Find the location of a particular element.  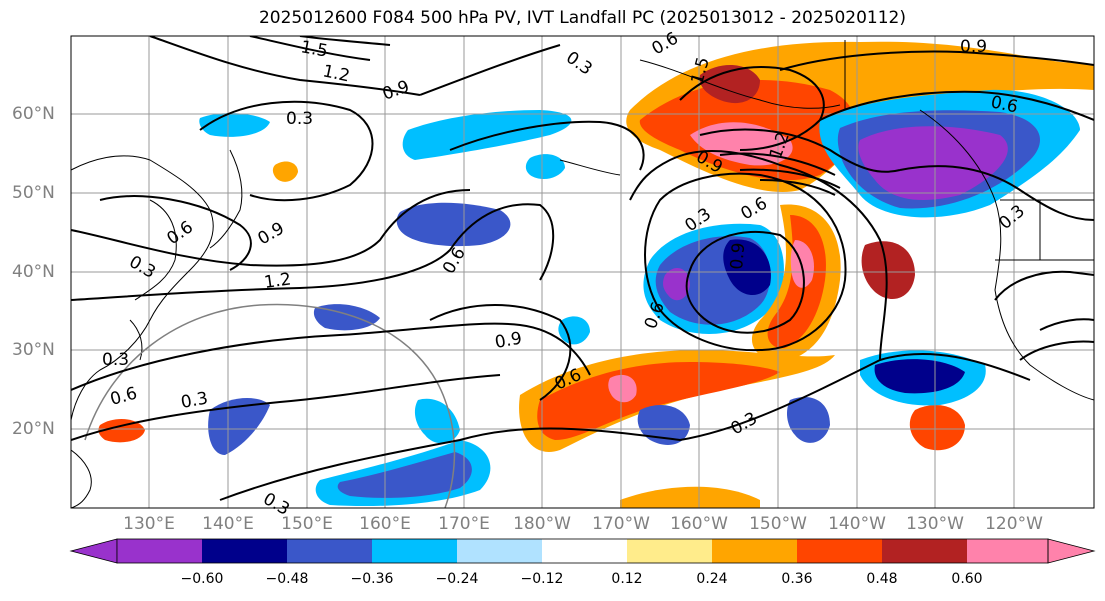

colorbar-tick-label: −0.48 is located at coordinates (287, 579).